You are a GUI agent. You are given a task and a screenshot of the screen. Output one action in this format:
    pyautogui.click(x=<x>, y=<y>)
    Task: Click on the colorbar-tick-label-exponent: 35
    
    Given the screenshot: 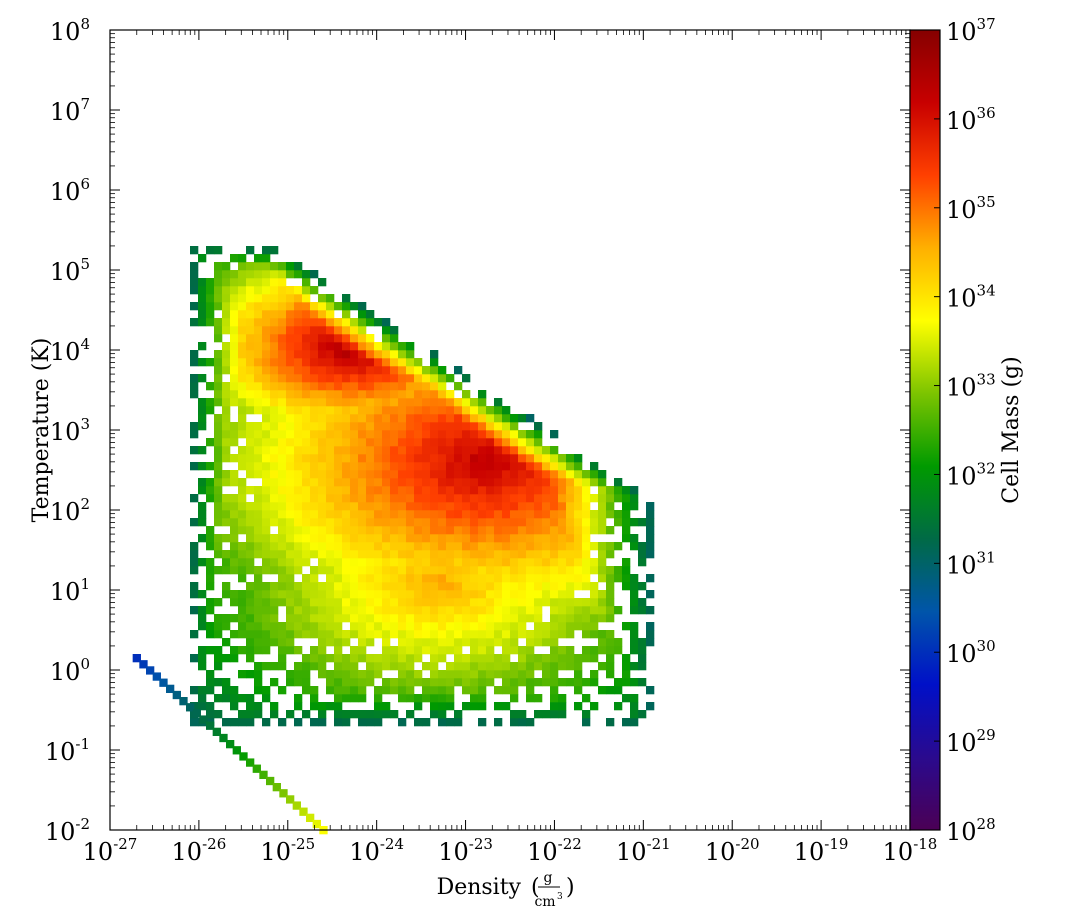 What is the action you would take?
    pyautogui.click(x=986, y=202)
    